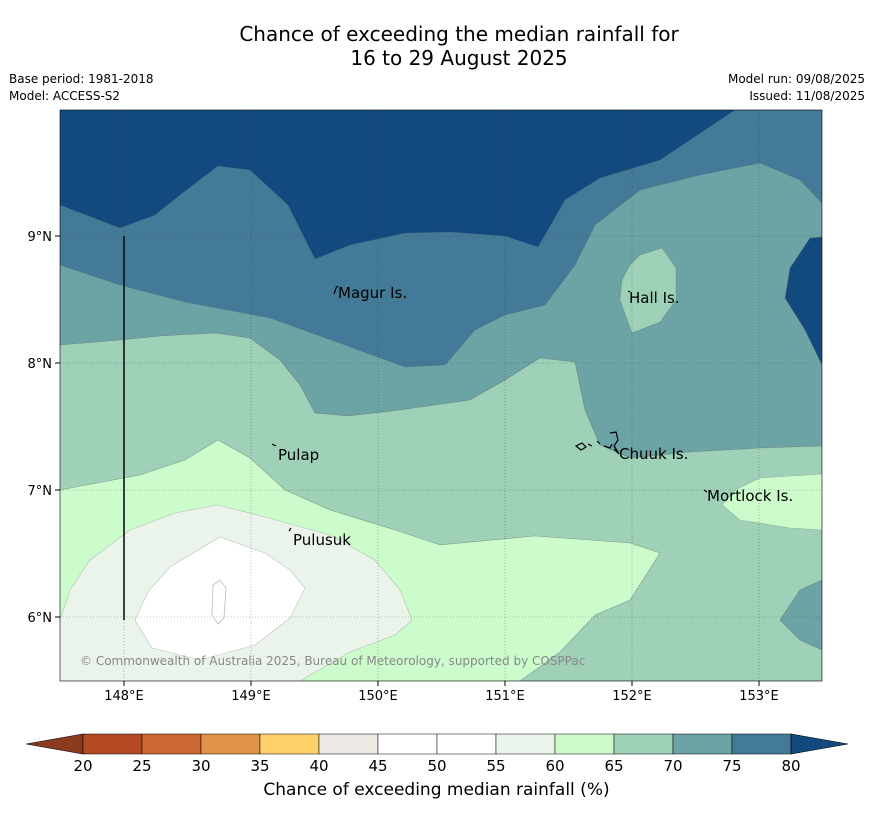  What do you see at coordinates (372, 293) in the screenshot?
I see `place-label-magur: Magur Is.` at bounding box center [372, 293].